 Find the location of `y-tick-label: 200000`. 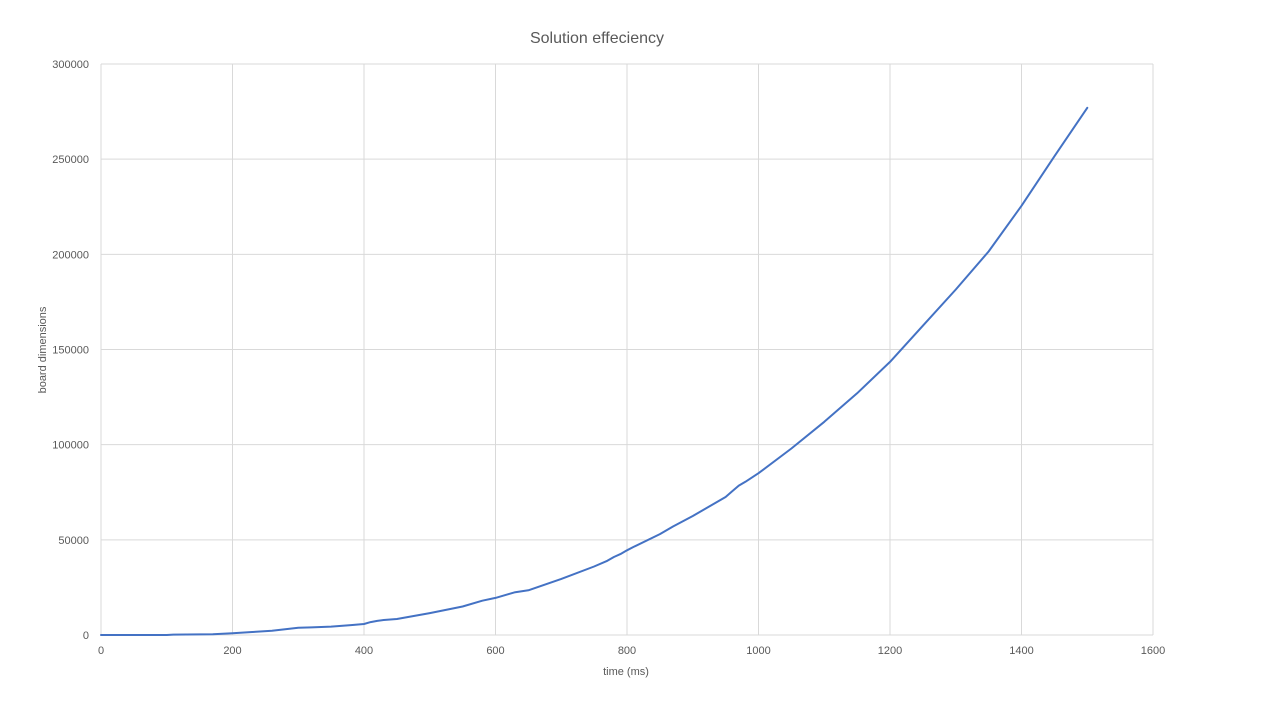

y-tick-label: 200000 is located at coordinates (70, 255).